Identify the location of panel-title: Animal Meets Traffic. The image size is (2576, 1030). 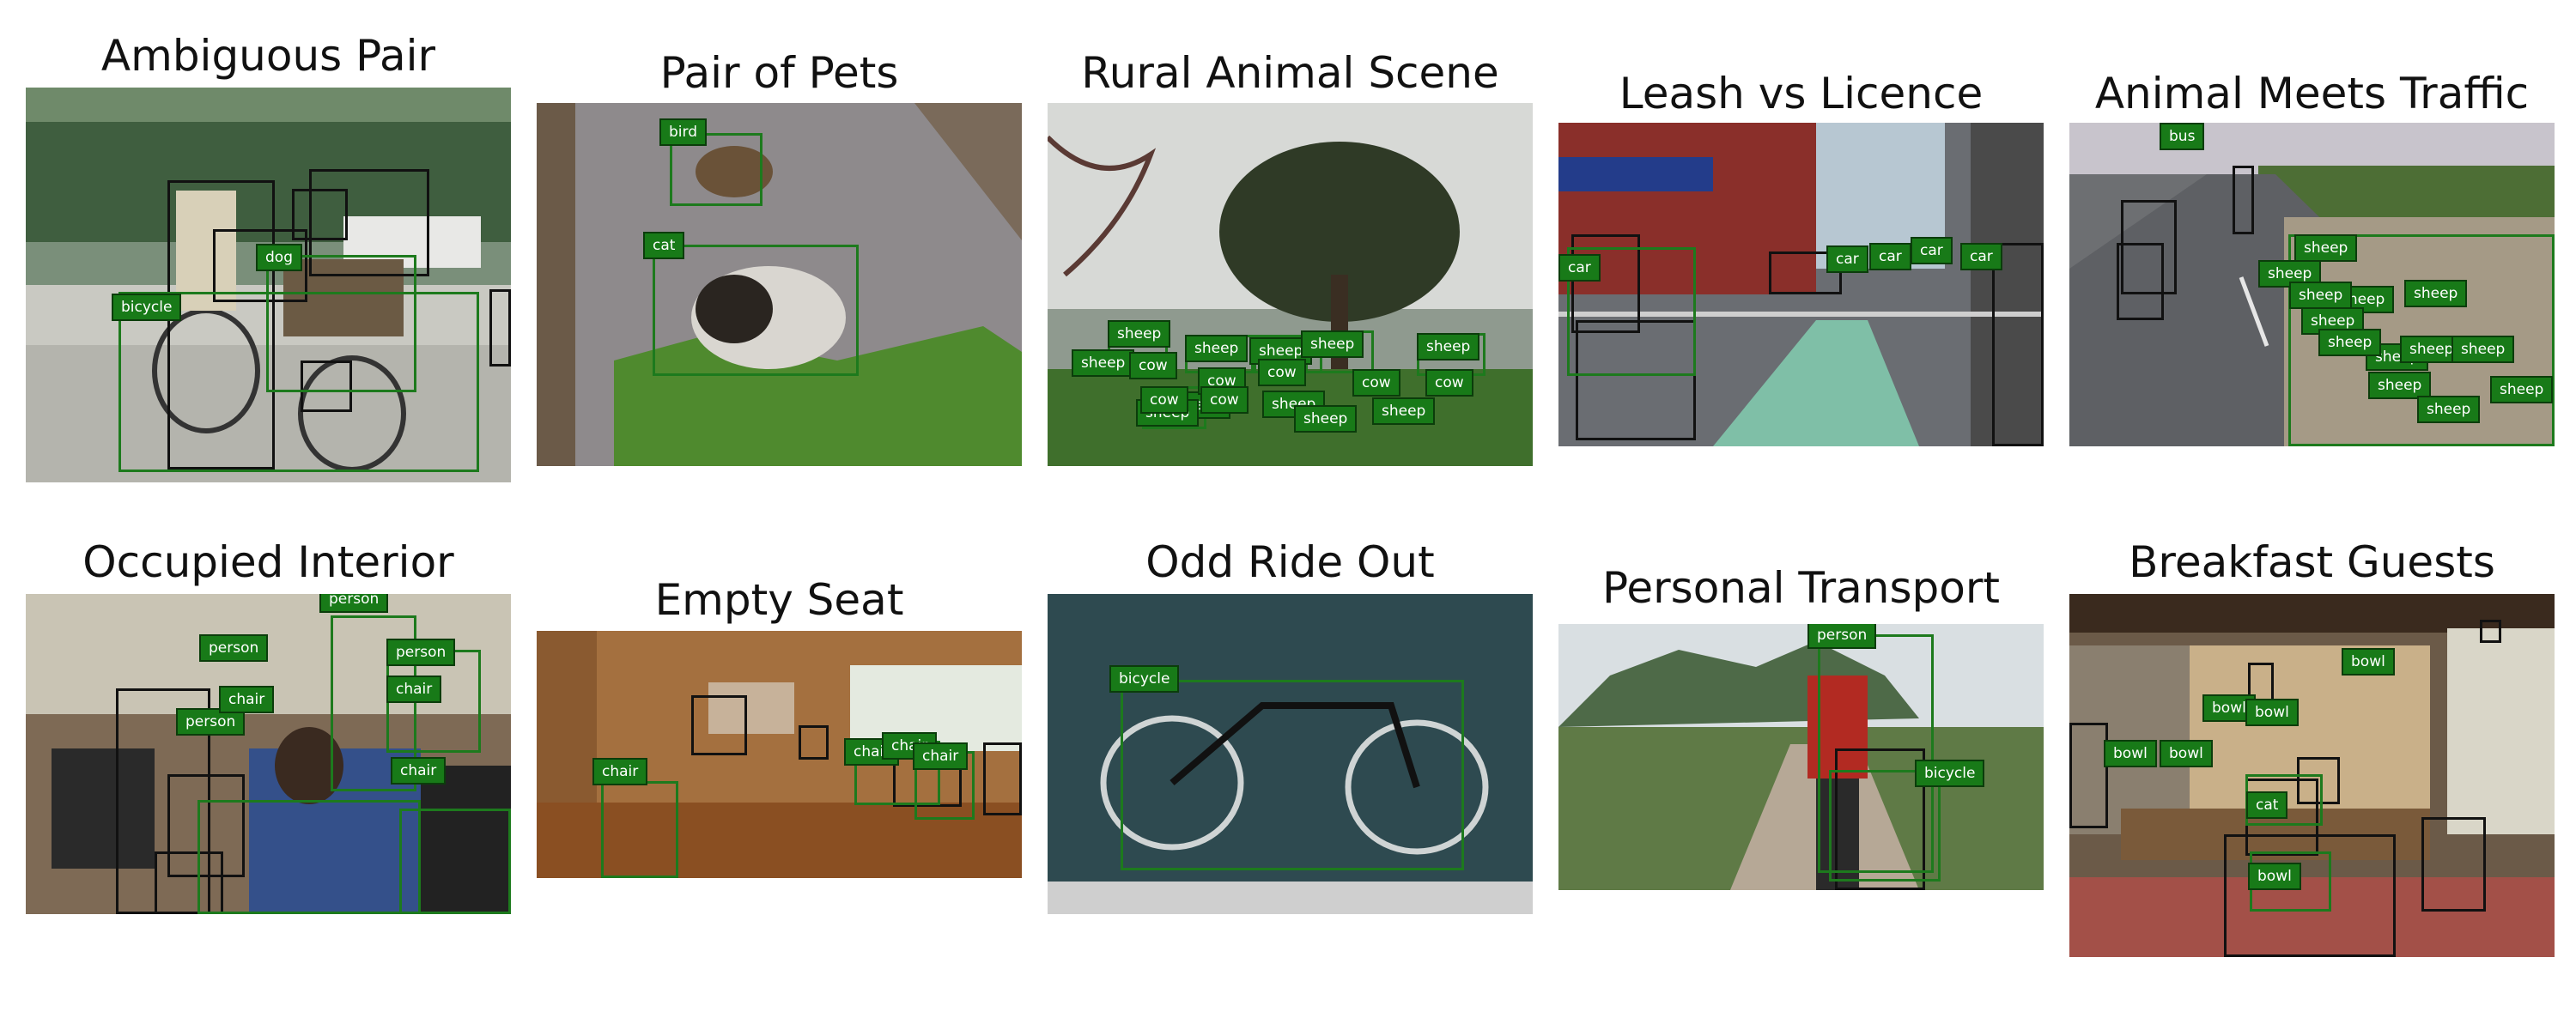
(2312, 93).